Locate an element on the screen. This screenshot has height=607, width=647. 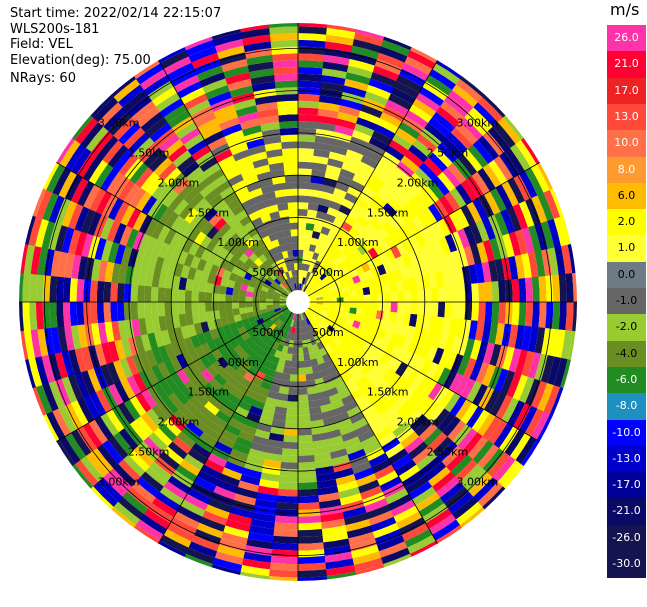
range-label: 1.50km is located at coordinates (209, 212).